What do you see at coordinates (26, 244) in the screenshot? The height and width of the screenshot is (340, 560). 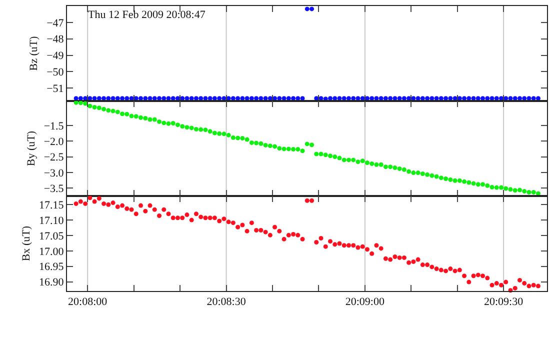 I see `y-axis-title: Bx (uT)` at bounding box center [26, 244].